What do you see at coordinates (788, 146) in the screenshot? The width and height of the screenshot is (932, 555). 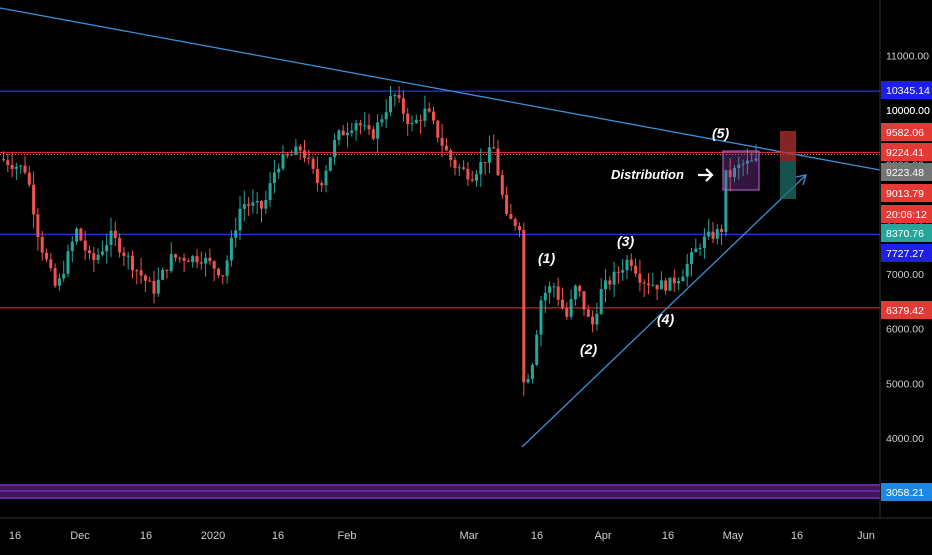 I see `stop-loss-box` at bounding box center [788, 146].